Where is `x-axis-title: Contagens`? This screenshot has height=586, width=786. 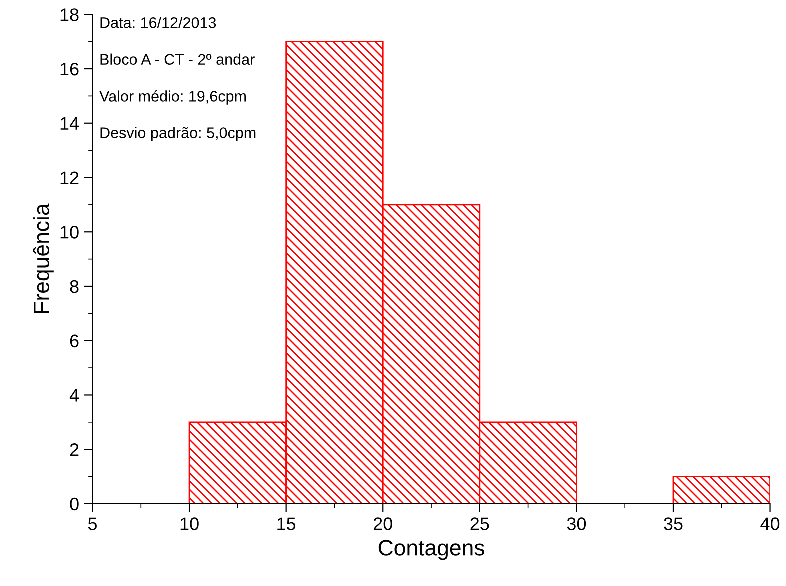 x-axis-title: Contagens is located at coordinates (431, 550).